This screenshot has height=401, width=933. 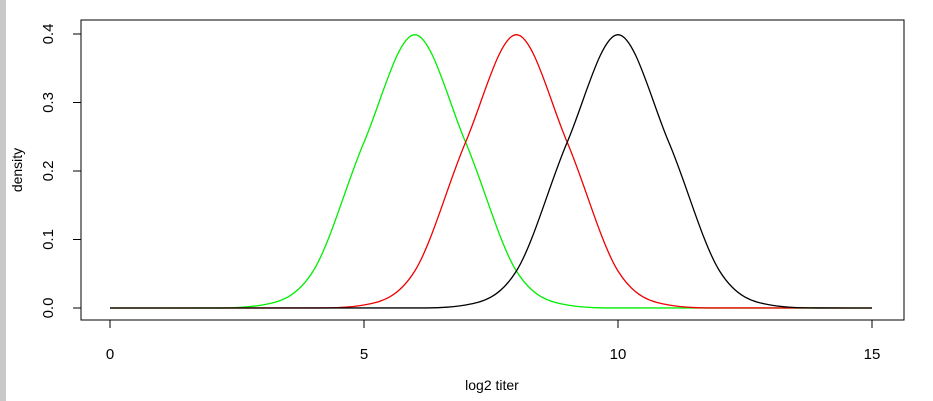 I want to click on x-axis-title: log2 titer, so click(x=492, y=385).